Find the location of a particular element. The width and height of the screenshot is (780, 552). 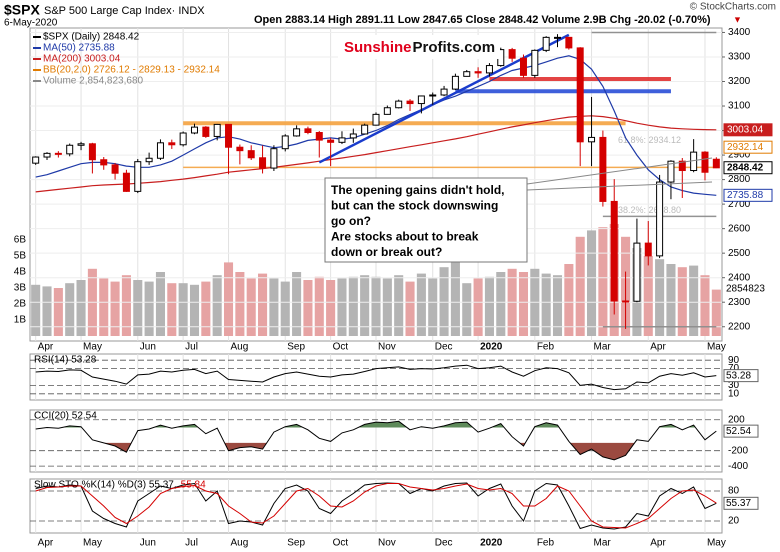

y-tick-label: 200 is located at coordinates (736, 419).